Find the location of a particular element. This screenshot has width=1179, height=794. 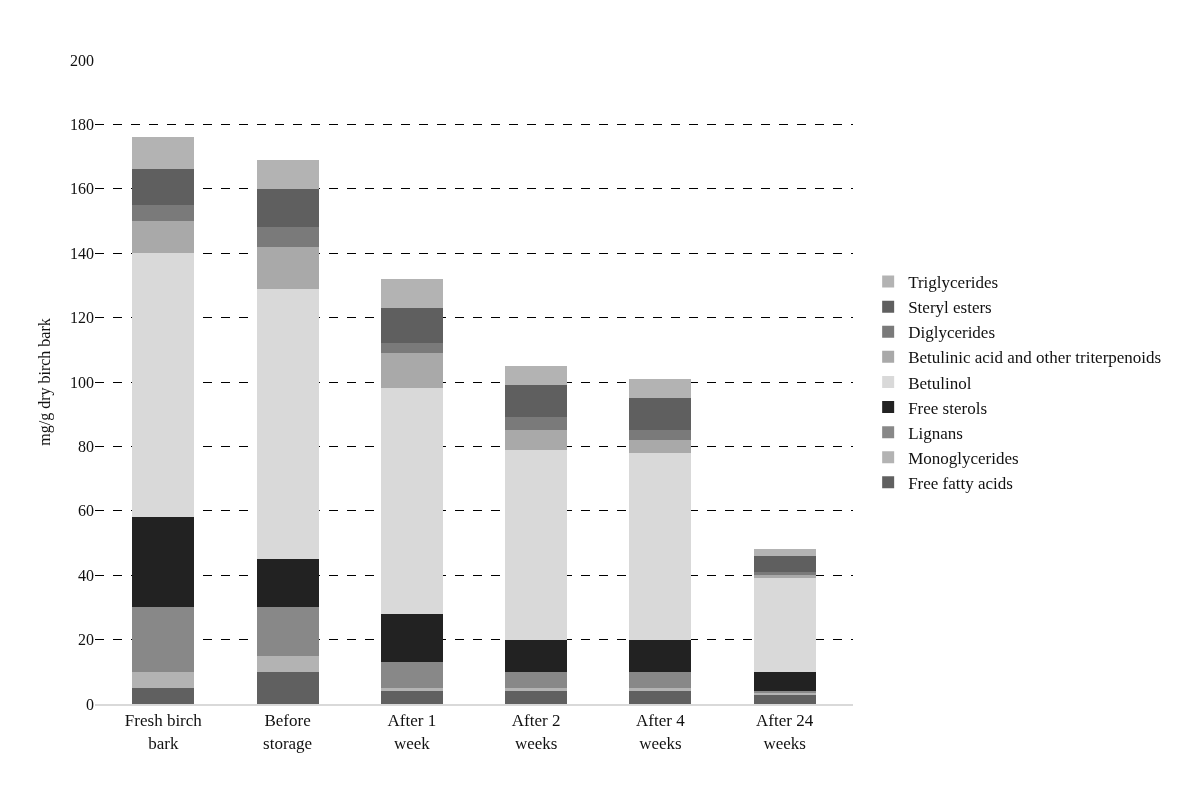

legend-label: Free fatty acids is located at coordinates (960, 483).